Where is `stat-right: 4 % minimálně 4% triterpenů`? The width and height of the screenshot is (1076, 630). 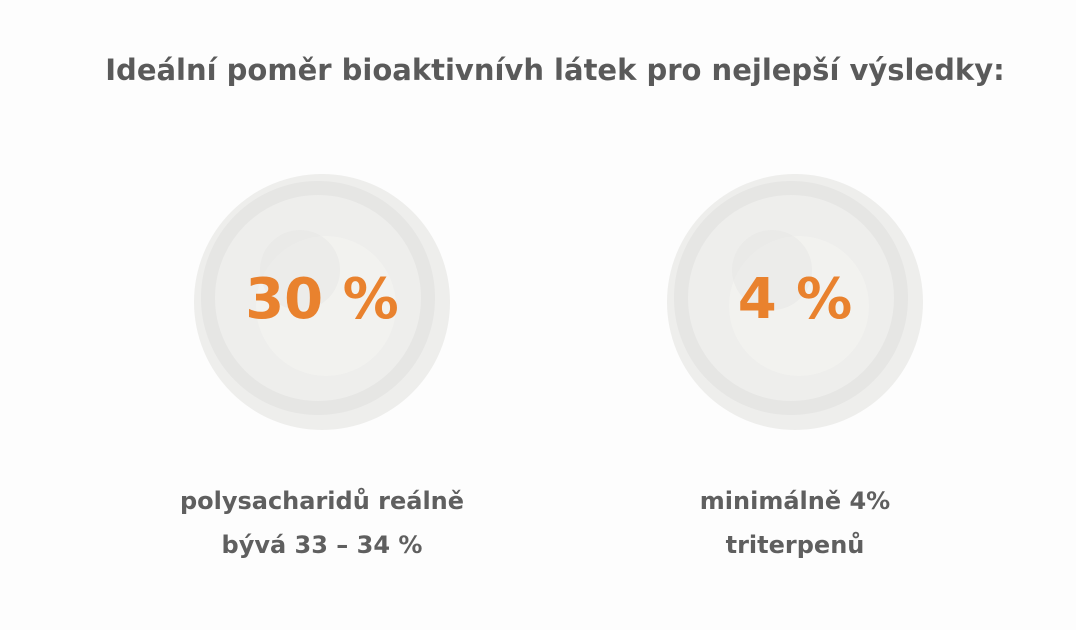
stat-right: 4 % minimálně 4% triterpenů is located at coordinates (795, 366).